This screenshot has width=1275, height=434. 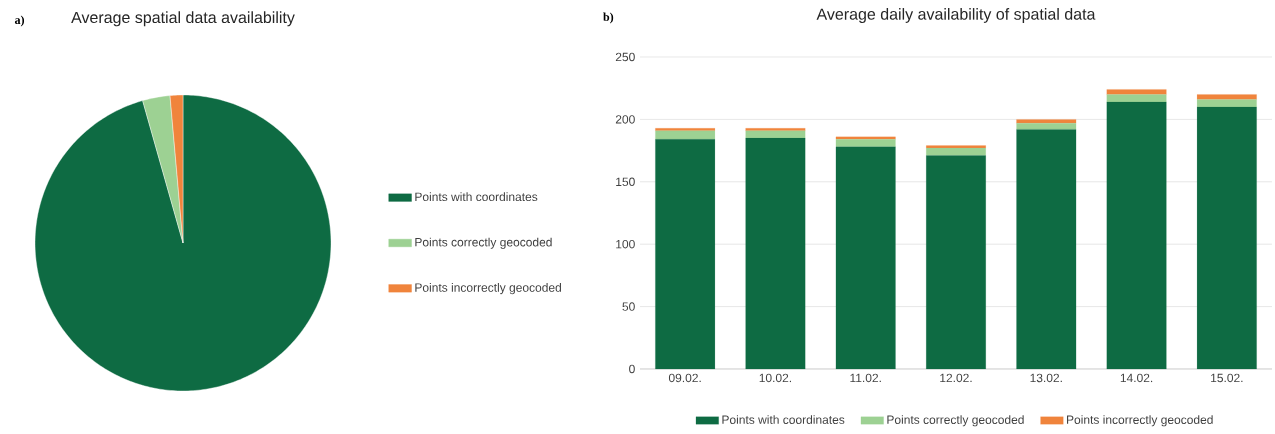 What do you see at coordinates (183, 19) in the screenshot?
I see `chart-title: Average spatial data availability` at bounding box center [183, 19].